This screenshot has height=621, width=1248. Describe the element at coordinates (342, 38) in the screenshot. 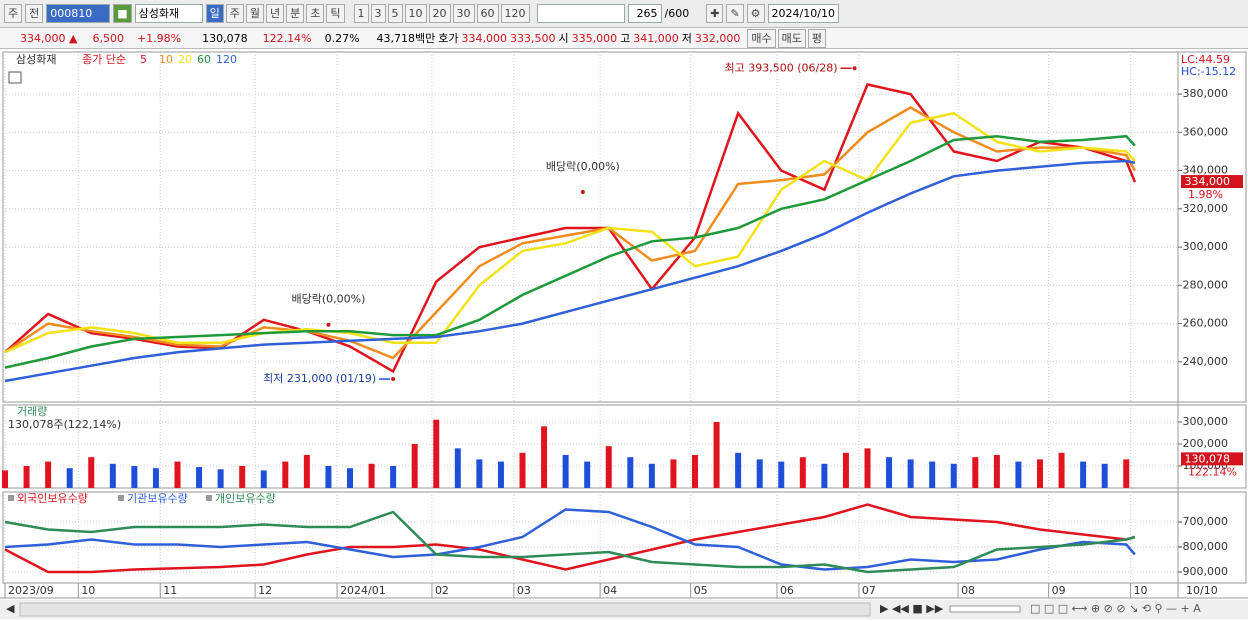

I see `turnover: 0.27%` at that location.